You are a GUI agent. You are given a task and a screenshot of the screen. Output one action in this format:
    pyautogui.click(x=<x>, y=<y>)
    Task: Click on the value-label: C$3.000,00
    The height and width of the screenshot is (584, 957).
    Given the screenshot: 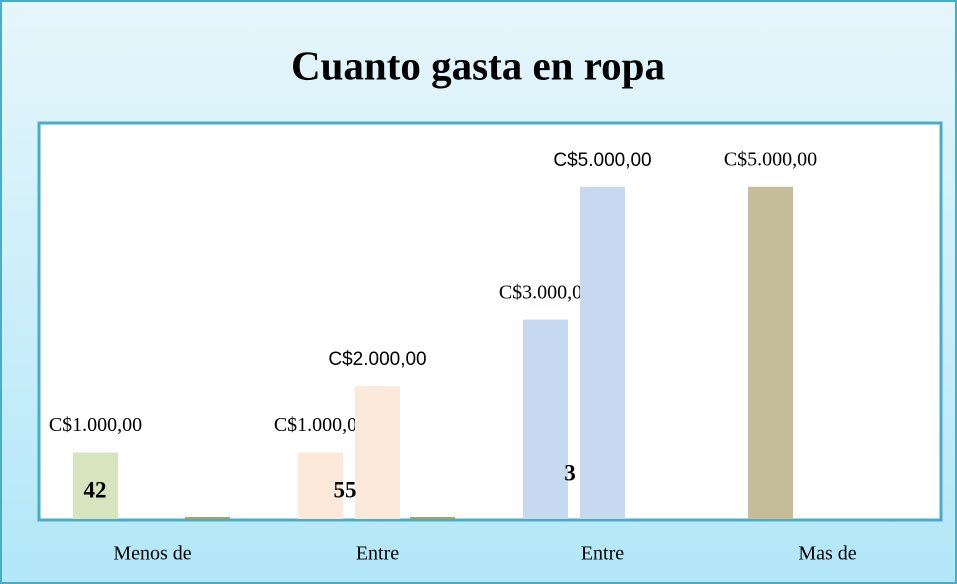 What is the action you would take?
    pyautogui.click(x=545, y=292)
    